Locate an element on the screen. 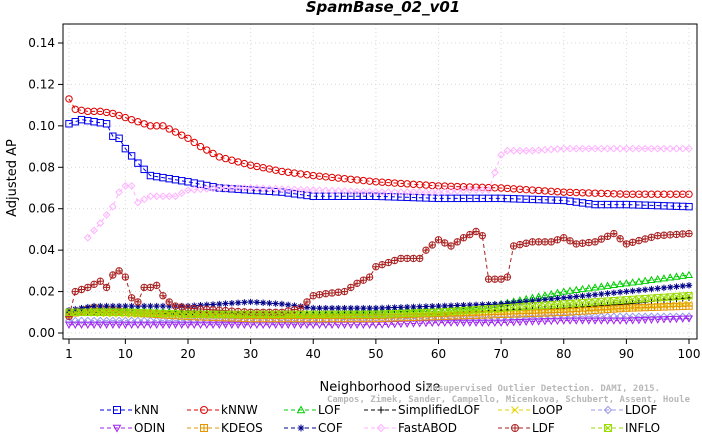  legend-label: LoOP is located at coordinates (547, 410).